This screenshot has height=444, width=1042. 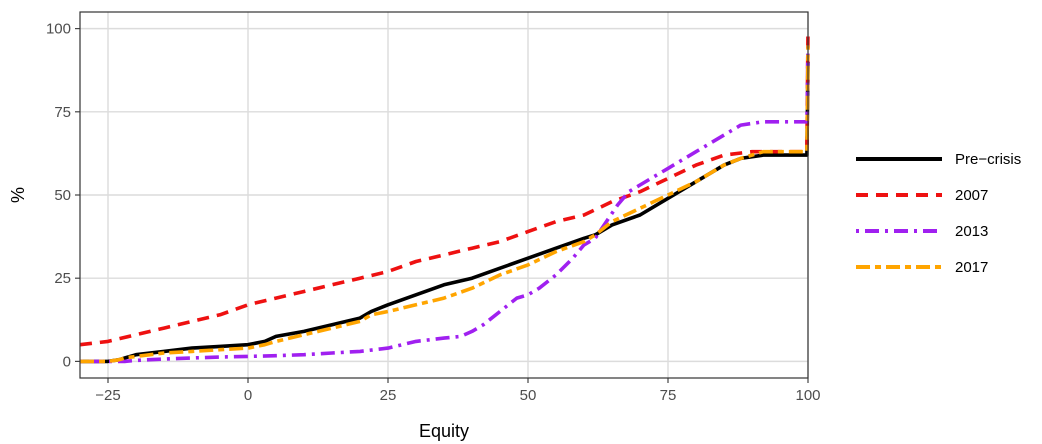 What do you see at coordinates (971, 231) in the screenshot?
I see `legend-label-2: 2013` at bounding box center [971, 231].